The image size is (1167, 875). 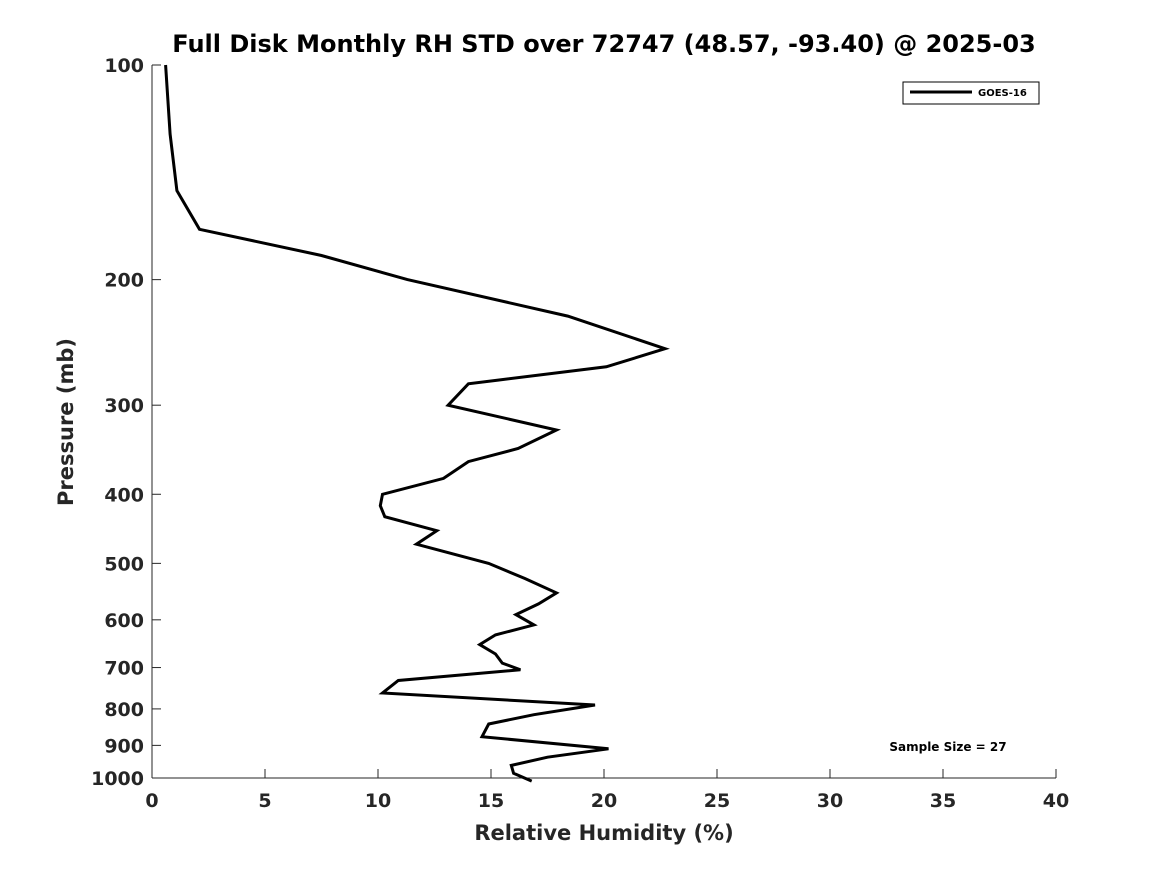 I want to click on y-tick-label: 900, so click(x=124, y=746).